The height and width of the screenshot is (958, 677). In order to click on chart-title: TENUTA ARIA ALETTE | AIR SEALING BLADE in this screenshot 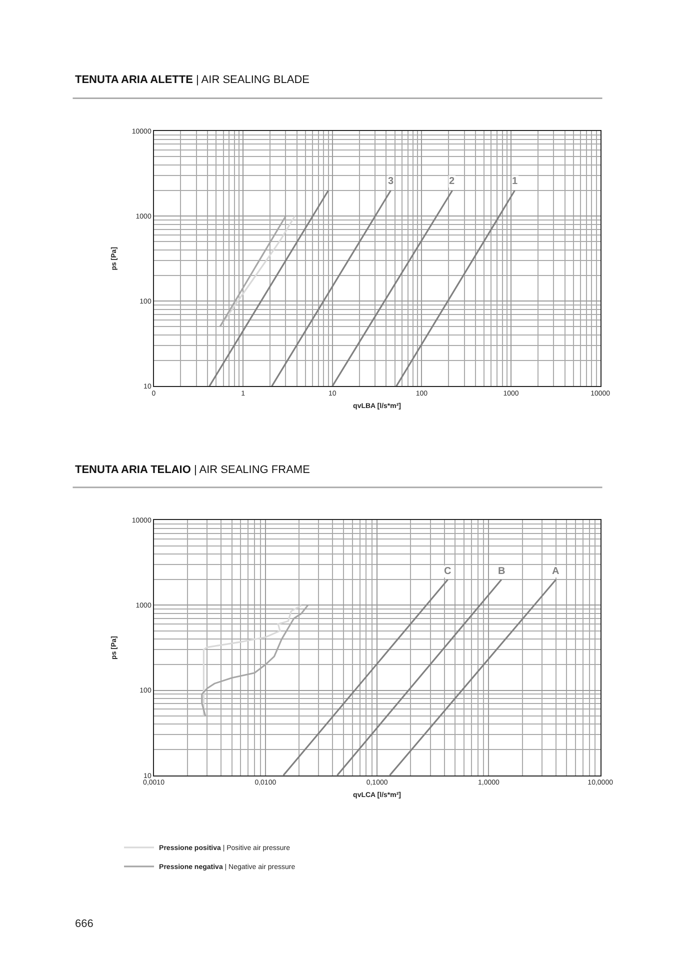, I will do `click(192, 80)`.